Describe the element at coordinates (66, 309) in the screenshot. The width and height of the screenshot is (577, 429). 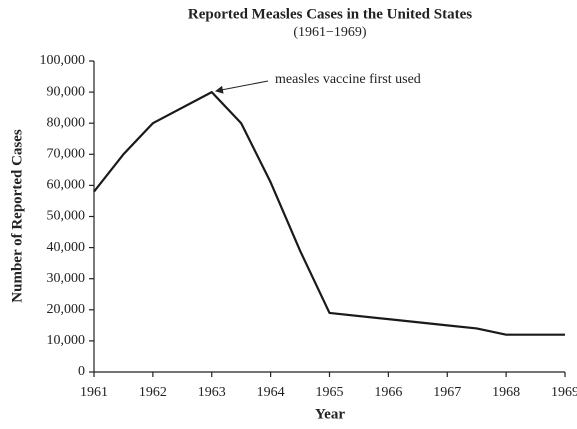
I see `y-tick-label: 20,000` at that location.